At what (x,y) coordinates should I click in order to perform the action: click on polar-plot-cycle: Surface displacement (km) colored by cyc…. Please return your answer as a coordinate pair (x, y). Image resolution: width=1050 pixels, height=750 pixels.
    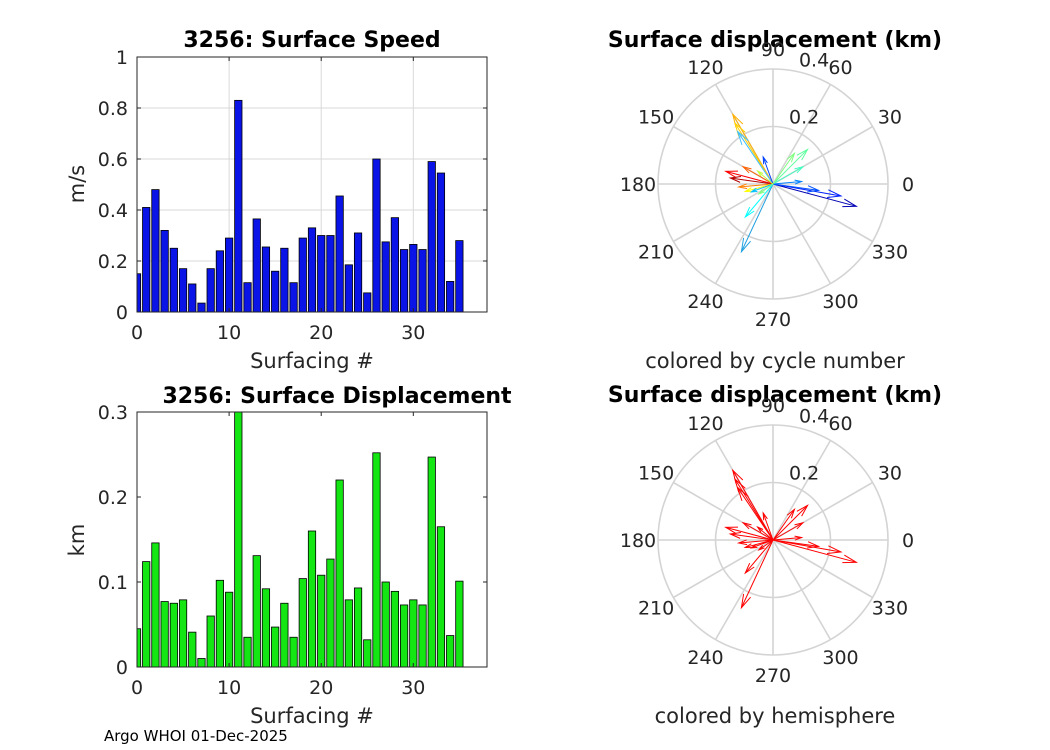
    Looking at the image, I should click on (775, 200).